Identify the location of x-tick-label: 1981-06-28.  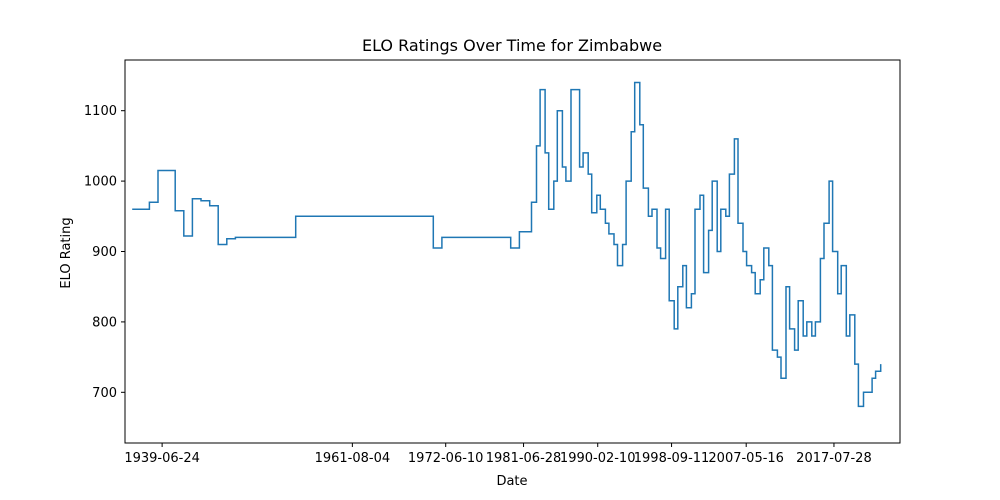
(524, 458).